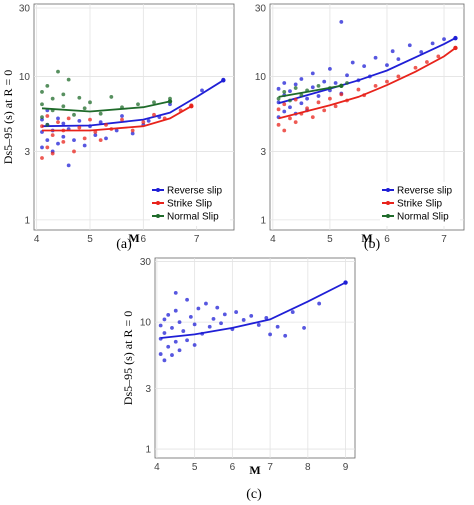 Image resolution: width=474 pixels, height=505 pixels. What do you see at coordinates (124, 244) in the screenshot?
I see `panel-caption: (a)` at bounding box center [124, 244].